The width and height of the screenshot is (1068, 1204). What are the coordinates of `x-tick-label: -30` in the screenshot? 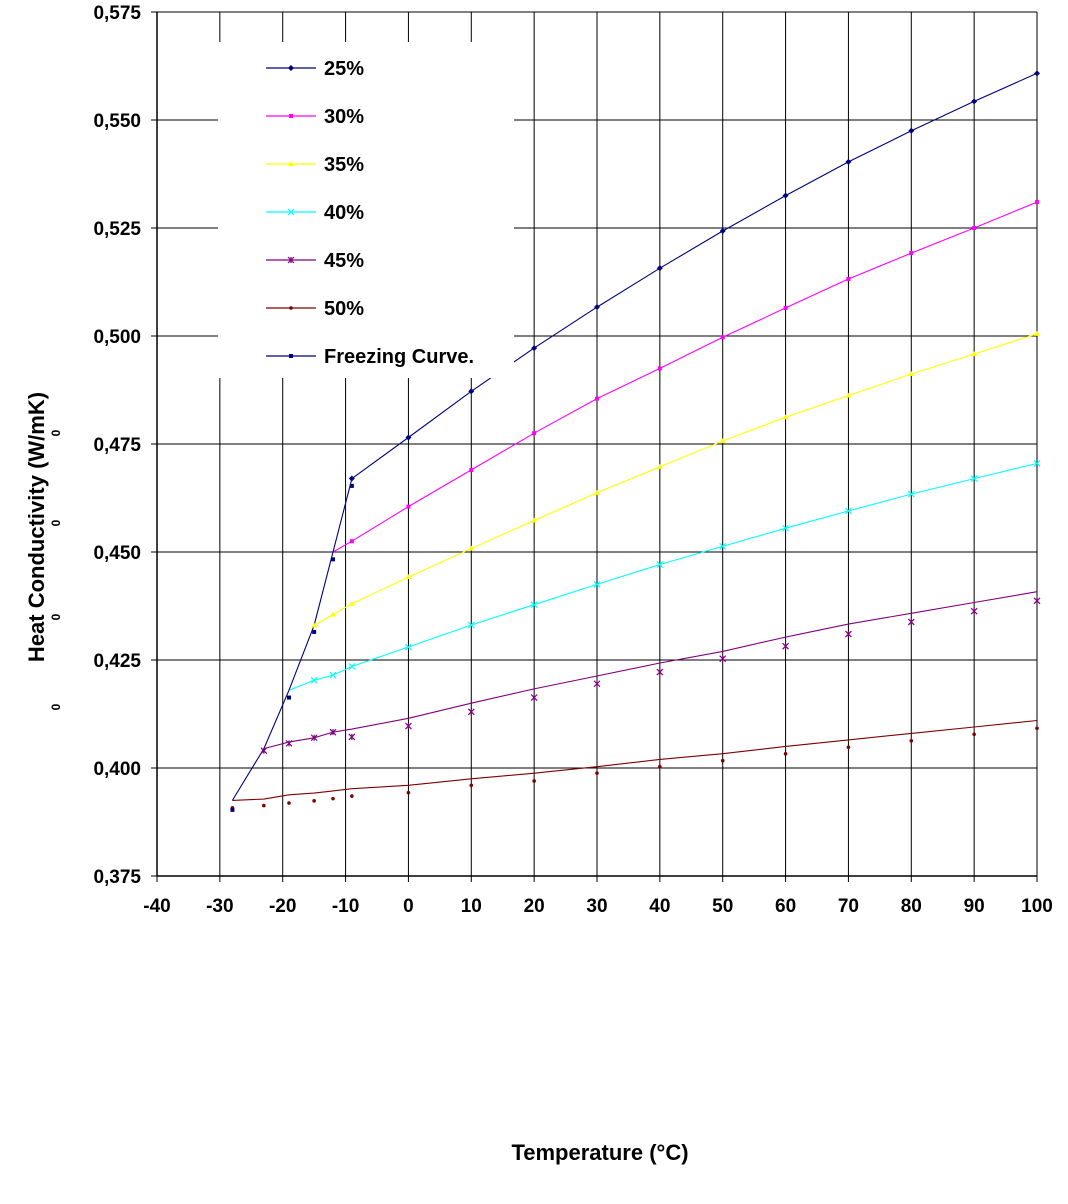 It's located at (219, 906).